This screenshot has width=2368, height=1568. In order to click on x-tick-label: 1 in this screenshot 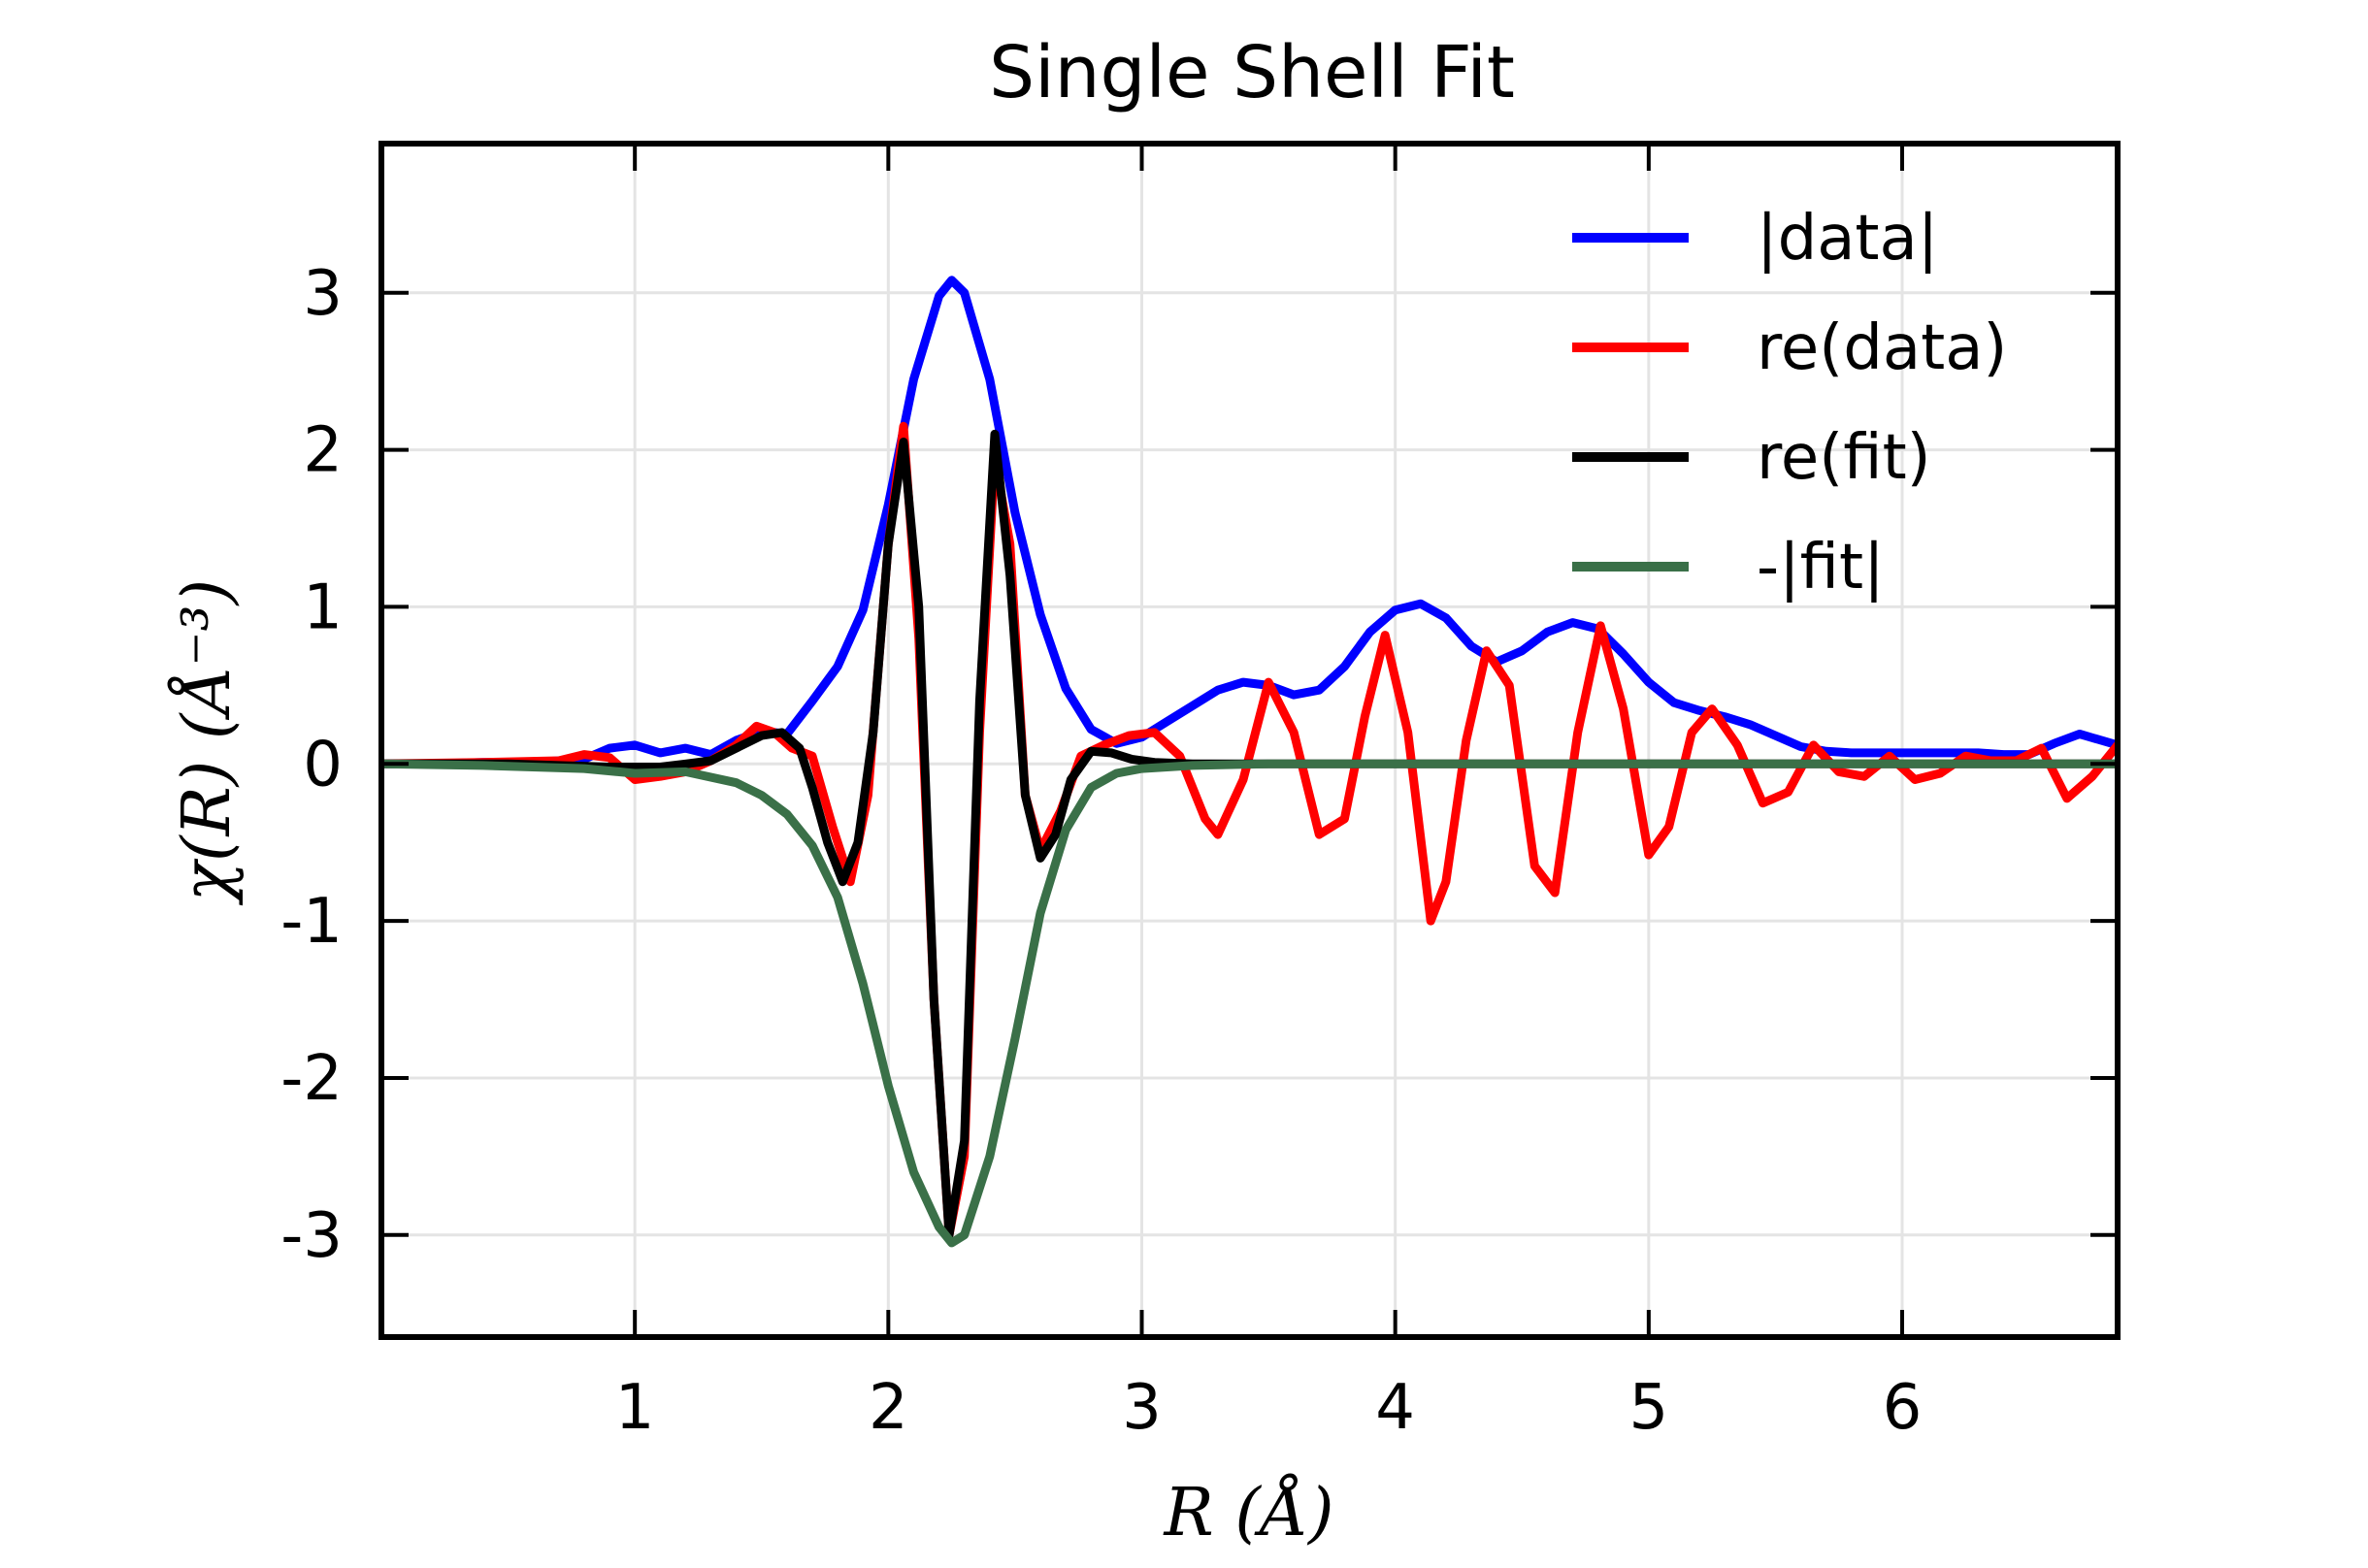, I will do `click(635, 1408)`.